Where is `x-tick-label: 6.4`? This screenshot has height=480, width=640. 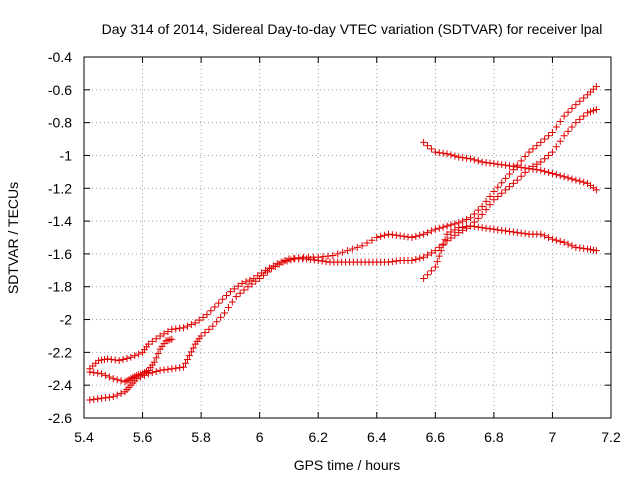 x-tick-label: 6.4 is located at coordinates (377, 437).